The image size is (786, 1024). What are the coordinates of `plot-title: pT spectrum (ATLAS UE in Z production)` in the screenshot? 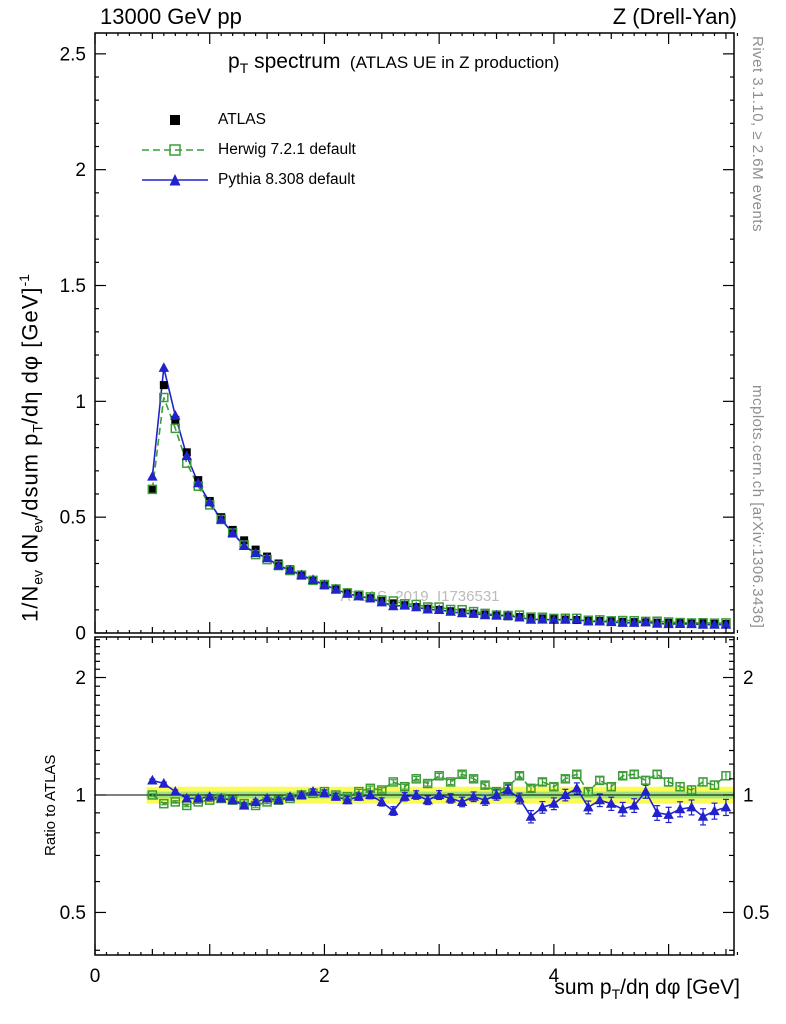 It's located at (393, 63).